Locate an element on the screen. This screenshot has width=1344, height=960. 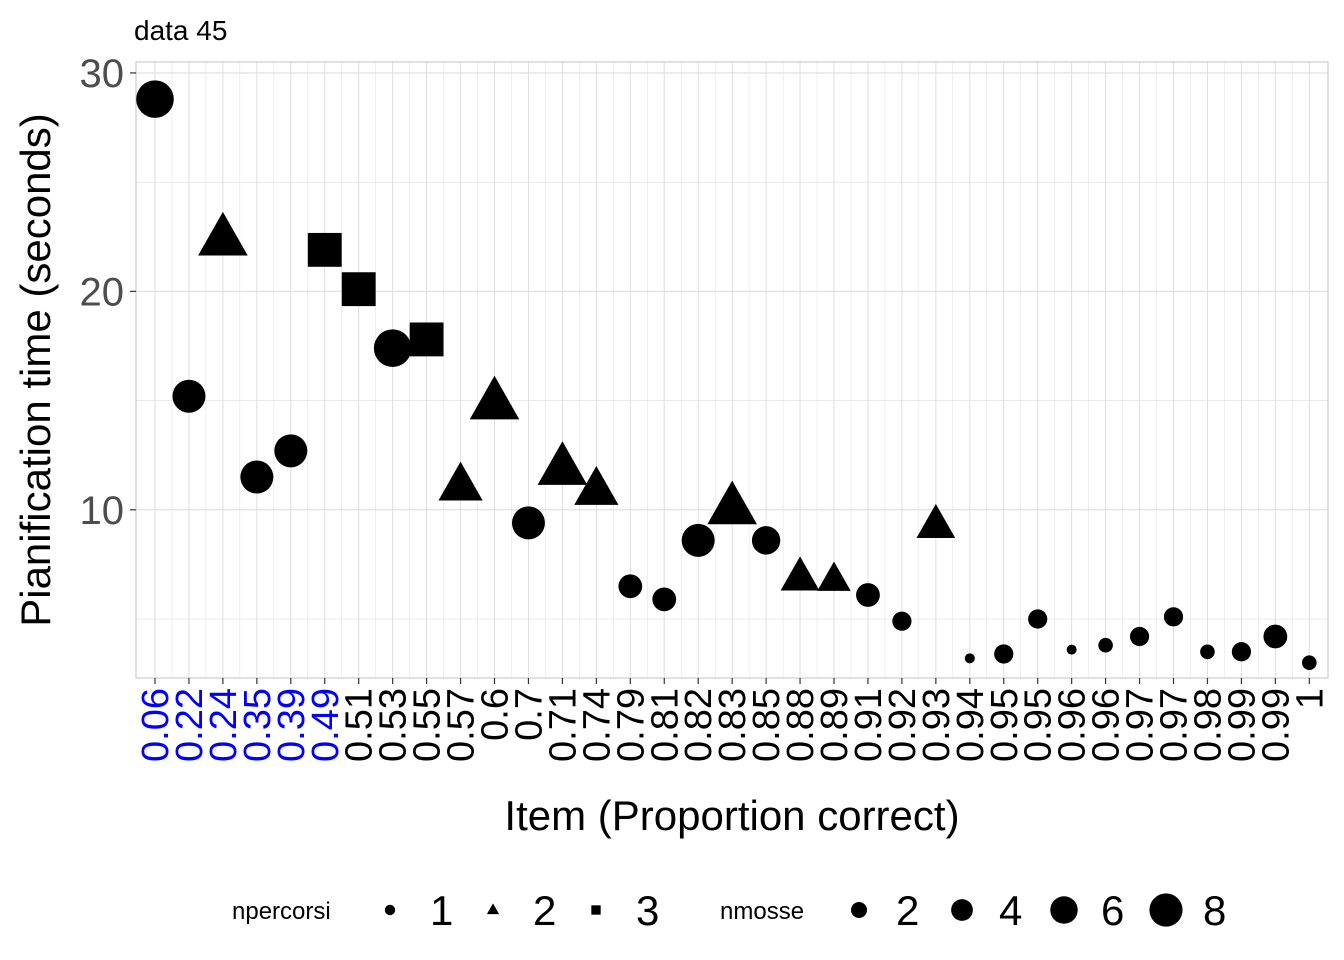
x-tick-label: 0.49 is located at coordinates (326, 725).